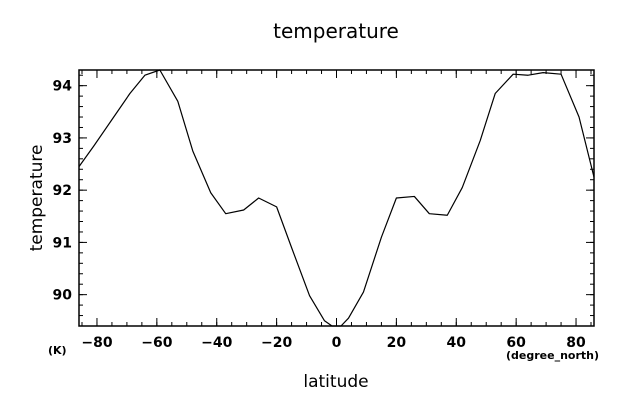 The height and width of the screenshot is (405, 636). Describe the element at coordinates (63, 296) in the screenshot. I see `y-tick-label: 90` at that location.